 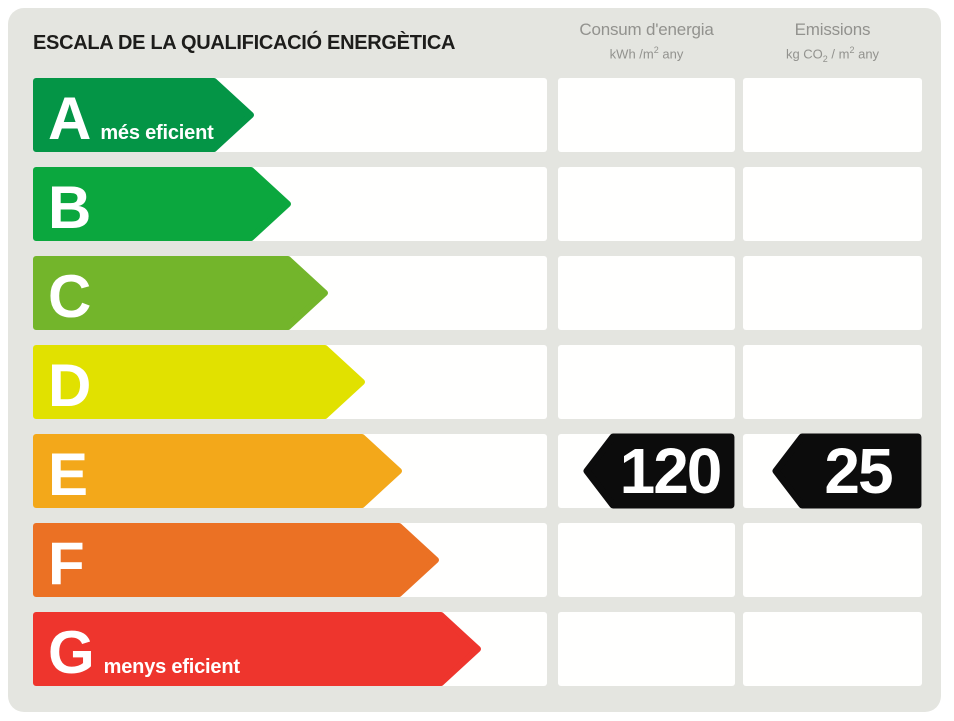 What do you see at coordinates (290, 115) in the screenshot?
I see `scale-band: A més eficient` at bounding box center [290, 115].